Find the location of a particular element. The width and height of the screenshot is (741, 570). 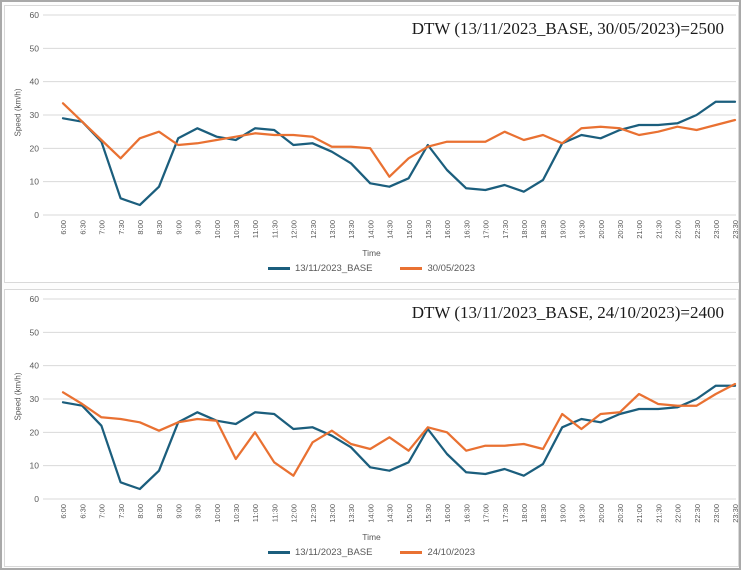

x-tick-label: 20:30 is located at coordinates (620, 513).